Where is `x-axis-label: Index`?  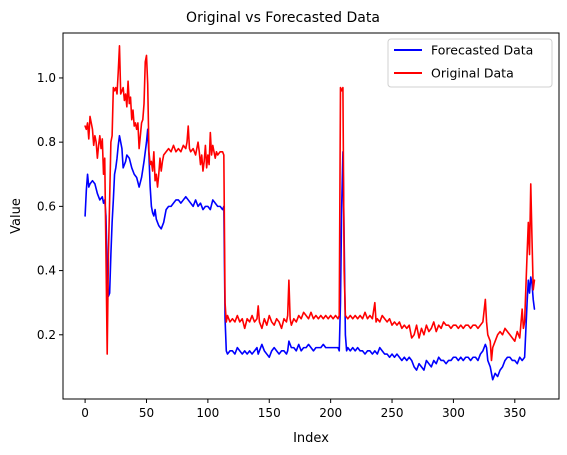 x-axis-label: Index is located at coordinates (311, 438).